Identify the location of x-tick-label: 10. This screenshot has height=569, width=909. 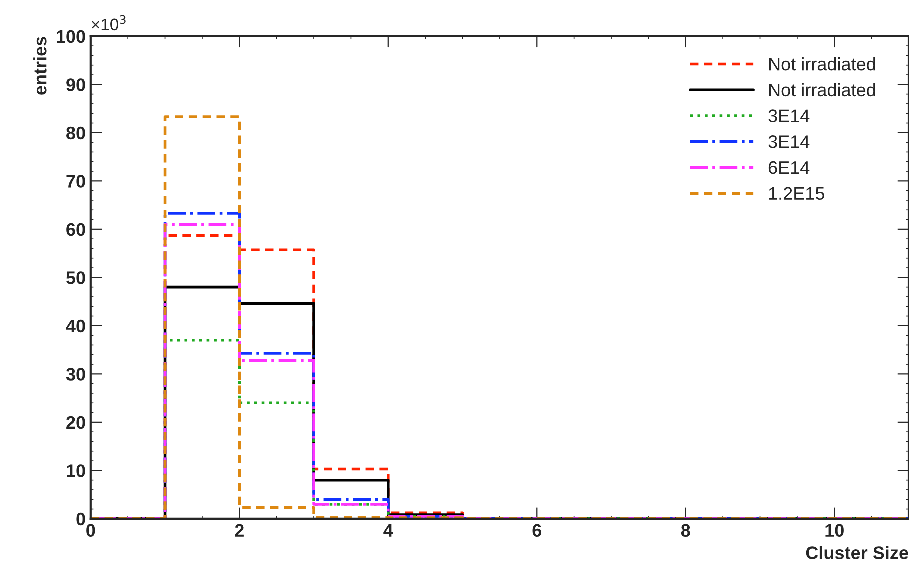
(835, 531).